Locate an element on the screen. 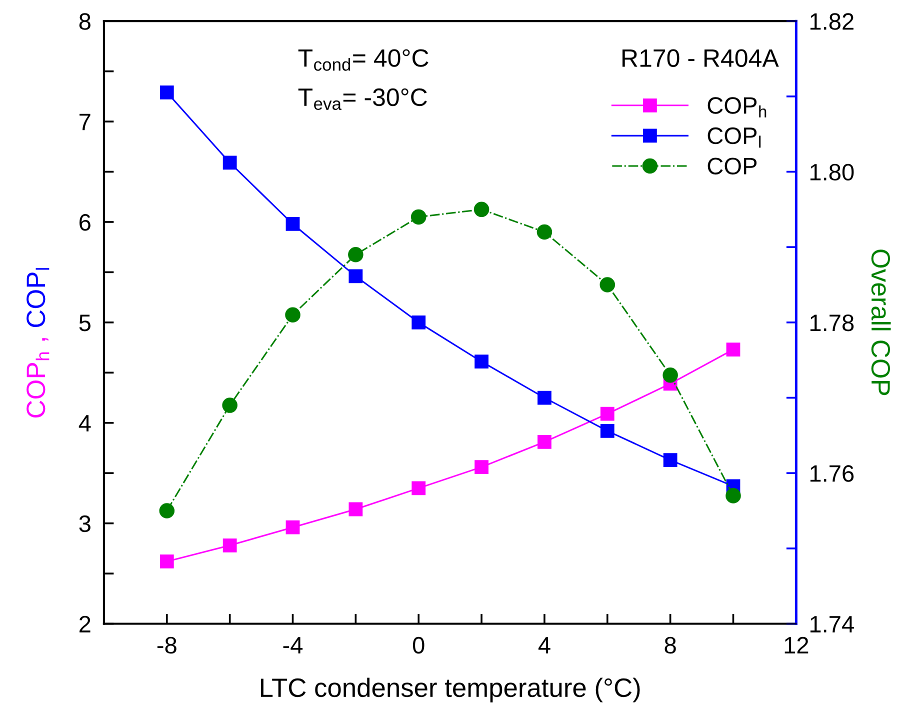 This screenshot has width=912, height=727. y-axis-title: COP$_{h}$ , COP$_{l}$ is located at coordinates (38, 343).